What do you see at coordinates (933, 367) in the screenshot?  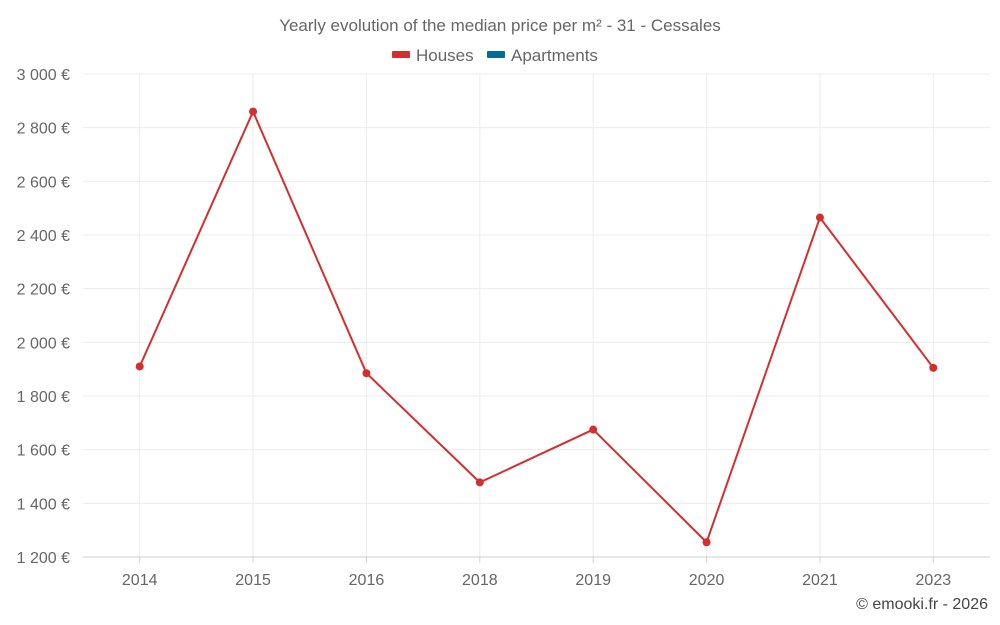 I see `houses-point-2023` at bounding box center [933, 367].